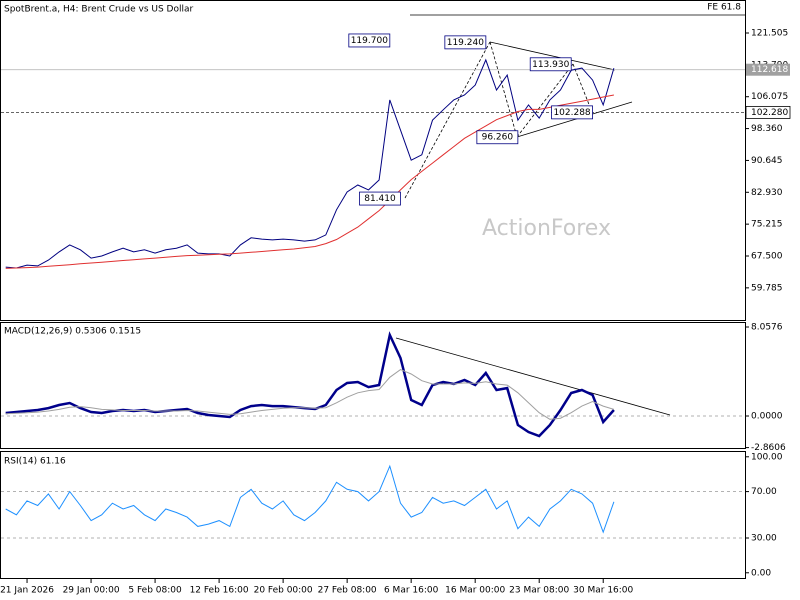 This screenshot has width=800, height=600. What do you see at coordinates (767, 225) in the screenshot?
I see `y-tick-label: 75.215` at bounding box center [767, 225].